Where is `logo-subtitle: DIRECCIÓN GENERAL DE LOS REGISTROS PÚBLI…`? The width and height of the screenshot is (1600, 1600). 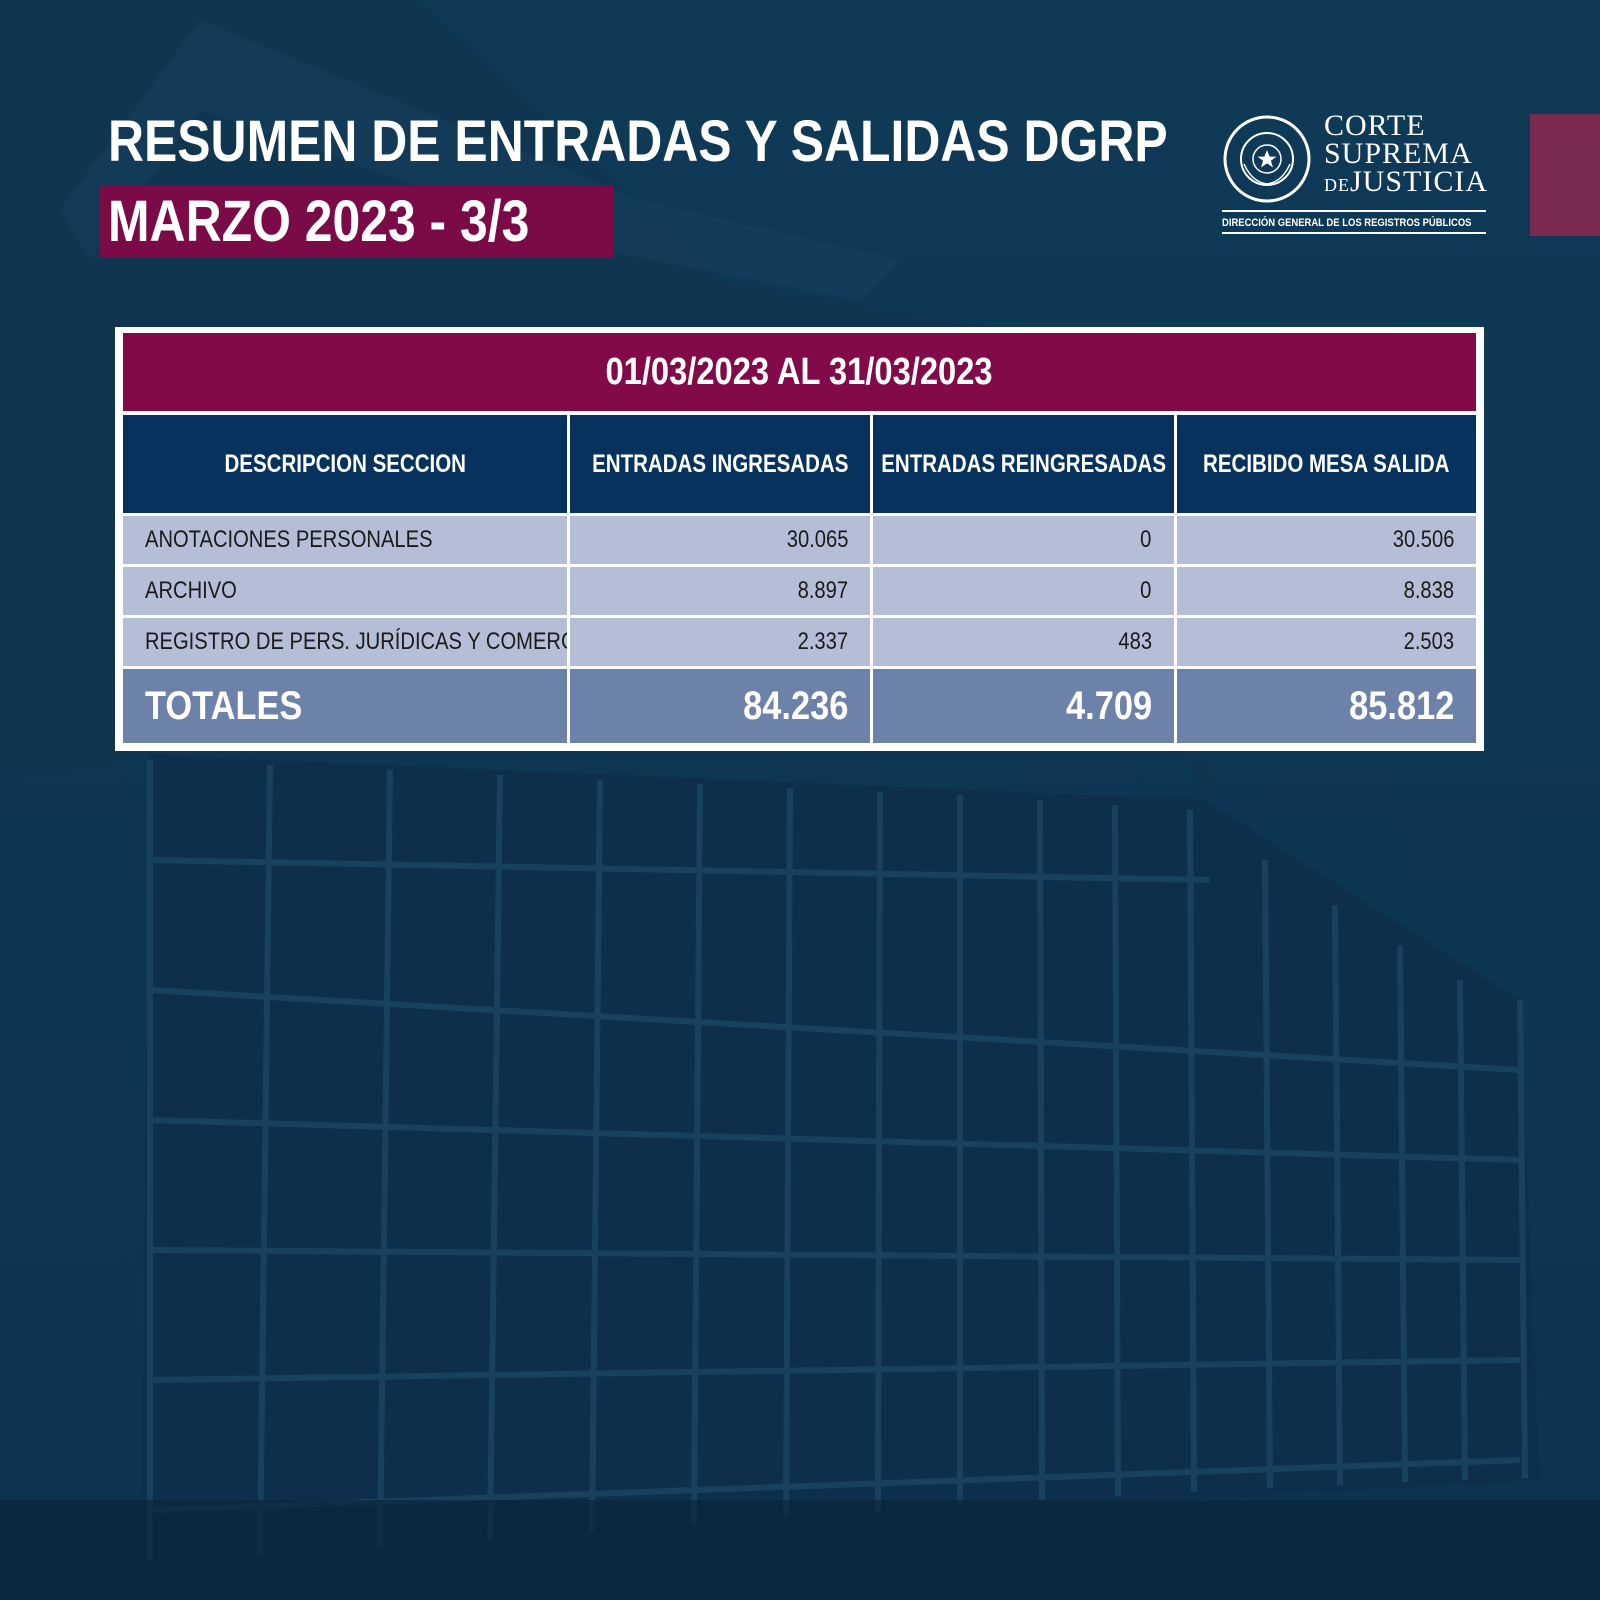
logo-subtitle: DIRECCIÓN GENERAL DE LOS REGISTROS PÚBLI… is located at coordinates (1347, 223).